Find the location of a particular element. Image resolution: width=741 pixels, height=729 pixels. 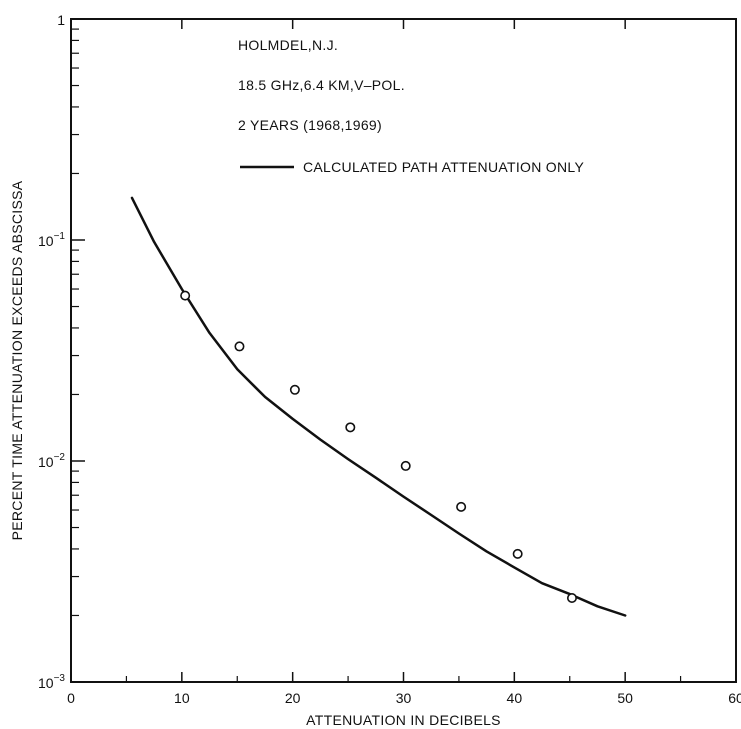

annotation-text: HOLMDEL,N.J. is located at coordinates (288, 45).